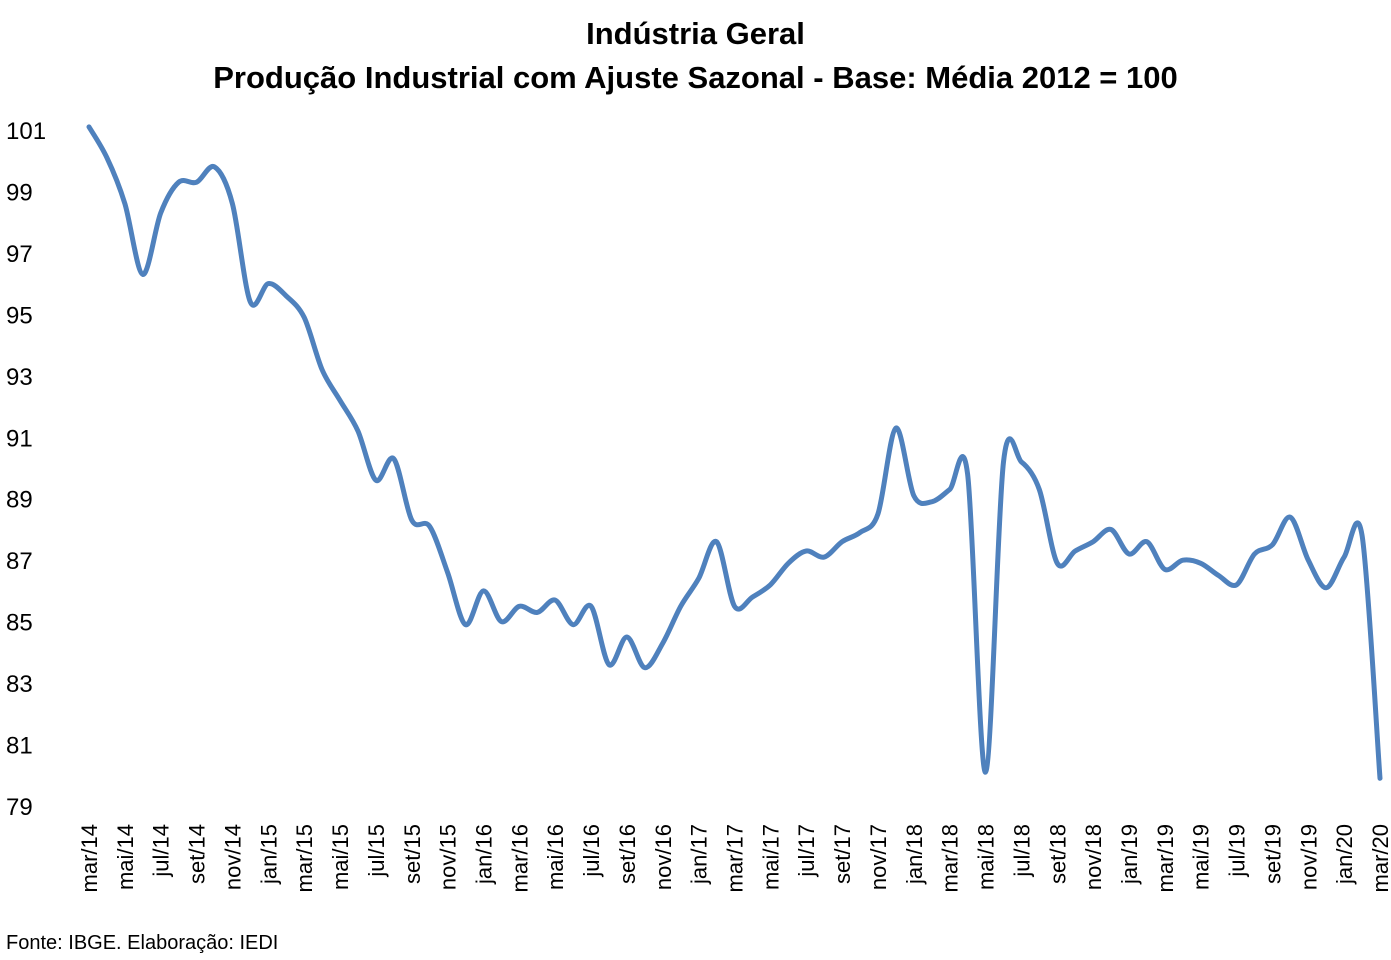 The image size is (1391, 960). I want to click on y-tick-label: 79, so click(19, 807).